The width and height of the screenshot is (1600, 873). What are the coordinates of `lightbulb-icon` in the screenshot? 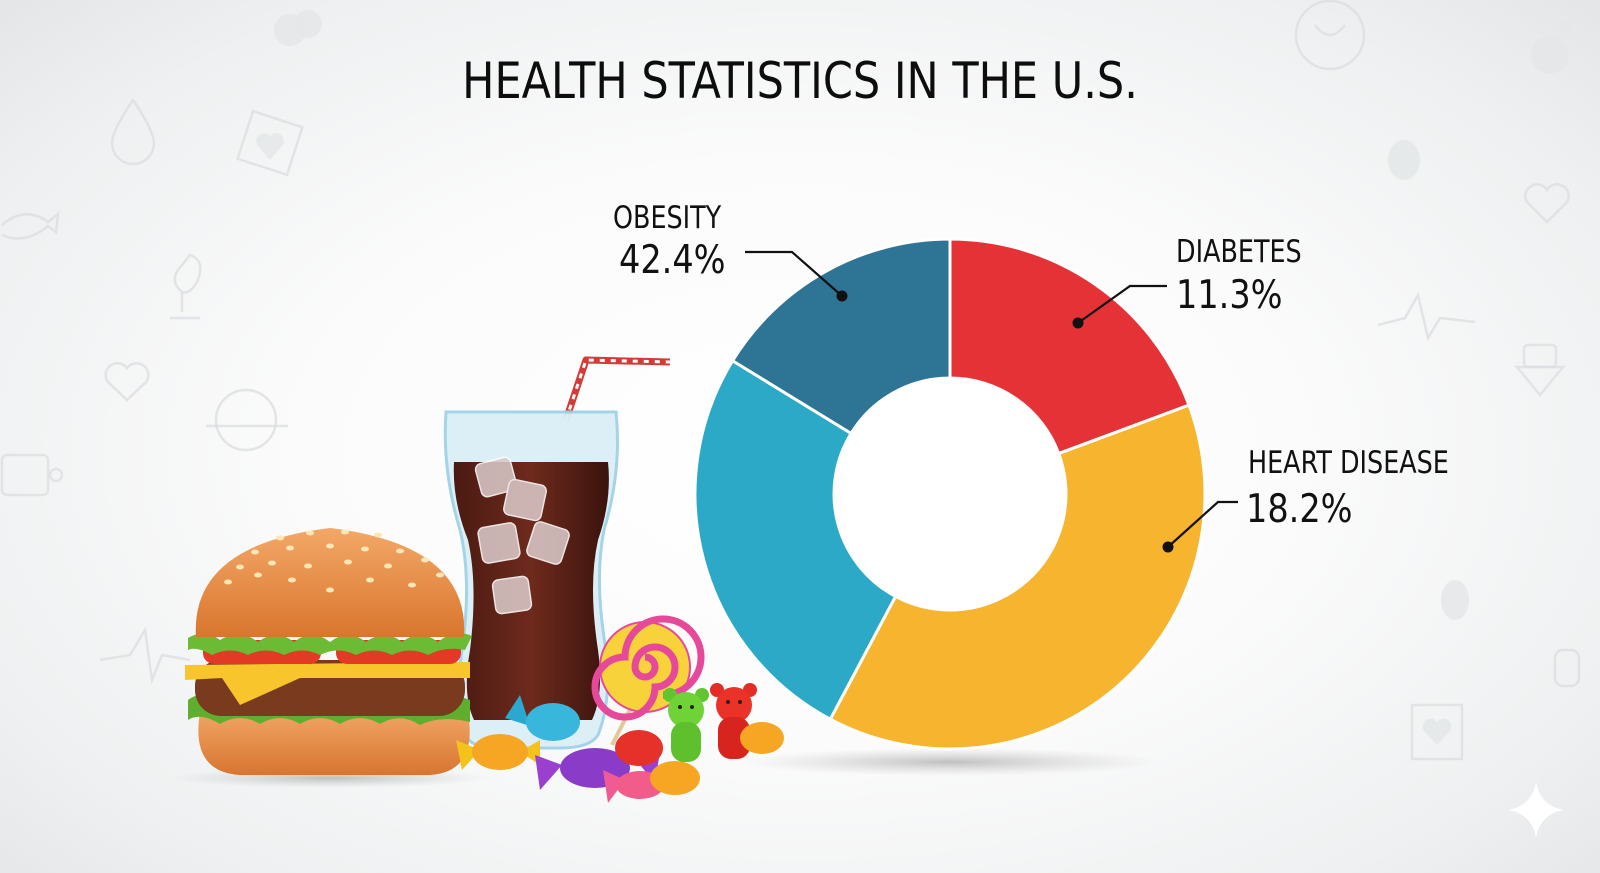 It's located at (1455, 600).